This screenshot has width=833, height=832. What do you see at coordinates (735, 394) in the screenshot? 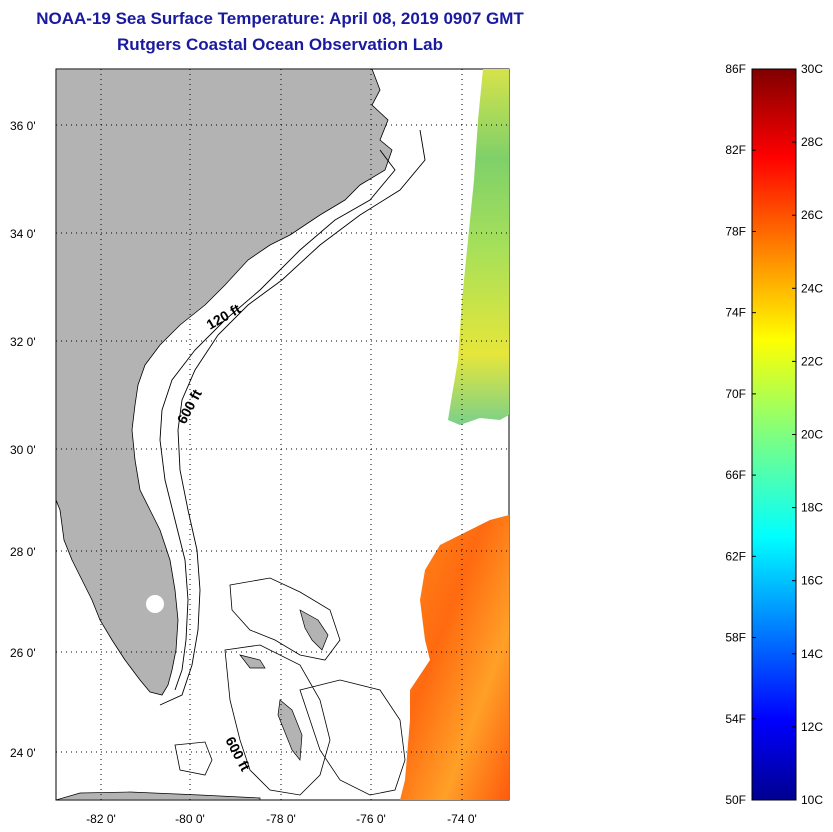
I see `colorbar-fahrenheit-label: 70F` at bounding box center [735, 394].